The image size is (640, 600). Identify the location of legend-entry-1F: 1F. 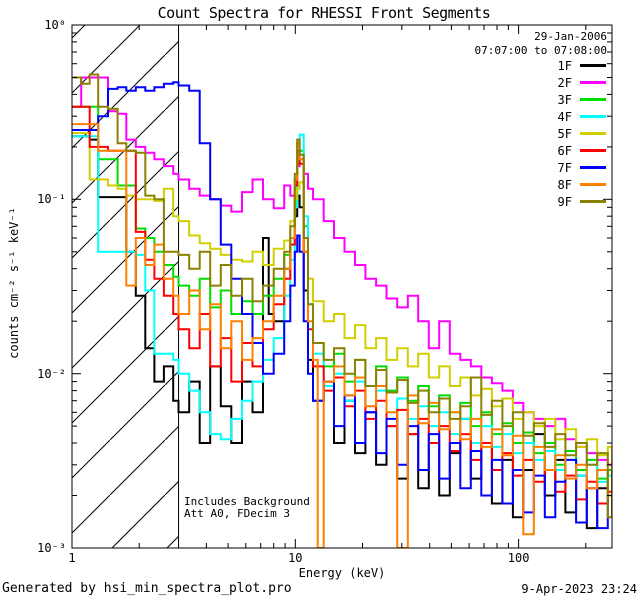
(543, 65).